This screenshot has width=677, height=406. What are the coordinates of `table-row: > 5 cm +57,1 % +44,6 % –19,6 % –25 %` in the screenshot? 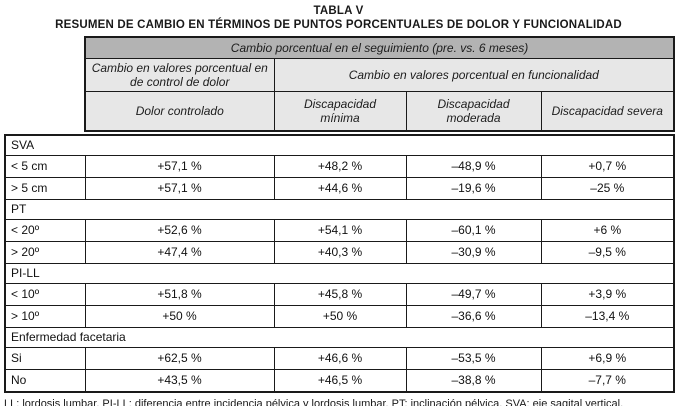 It's located at (339, 188).